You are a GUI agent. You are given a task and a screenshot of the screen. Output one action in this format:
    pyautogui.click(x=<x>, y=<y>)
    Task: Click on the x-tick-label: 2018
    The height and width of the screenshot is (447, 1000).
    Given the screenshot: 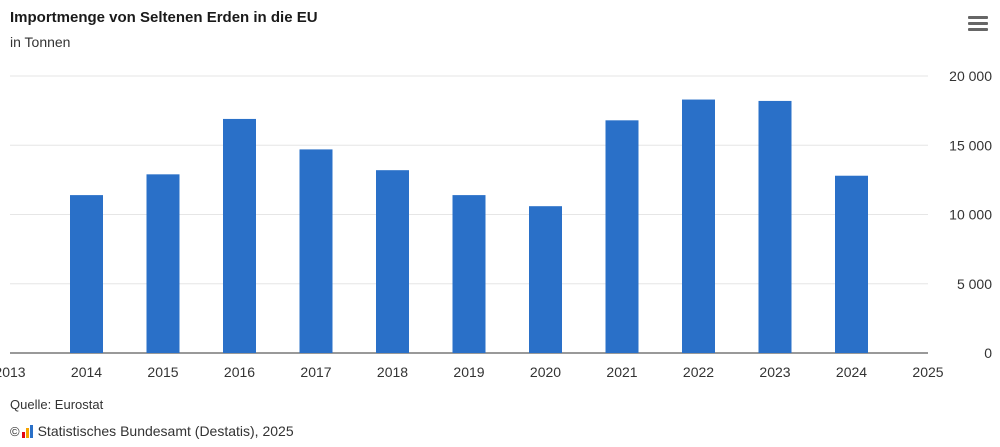 What is the action you would take?
    pyautogui.click(x=392, y=372)
    